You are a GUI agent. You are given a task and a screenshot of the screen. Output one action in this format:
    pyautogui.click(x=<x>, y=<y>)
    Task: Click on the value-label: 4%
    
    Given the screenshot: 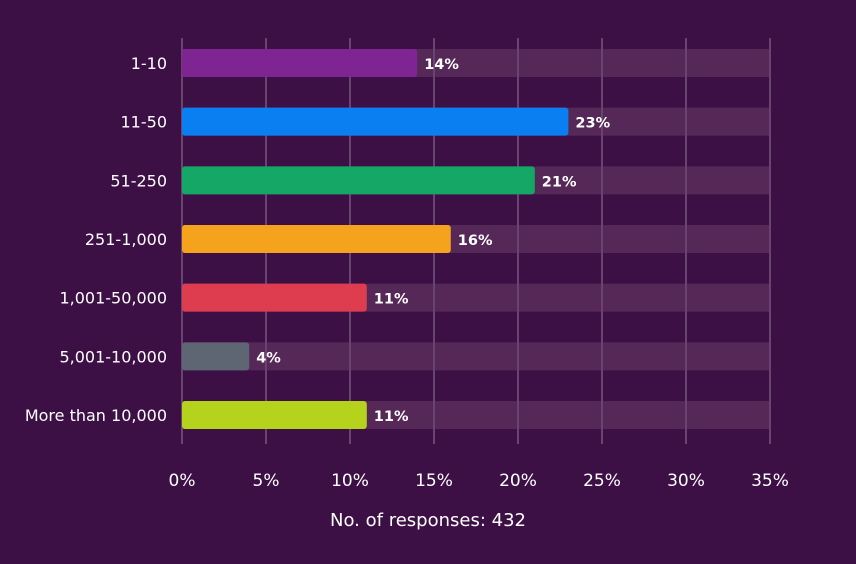 What is the action you would take?
    pyautogui.click(x=268, y=358)
    